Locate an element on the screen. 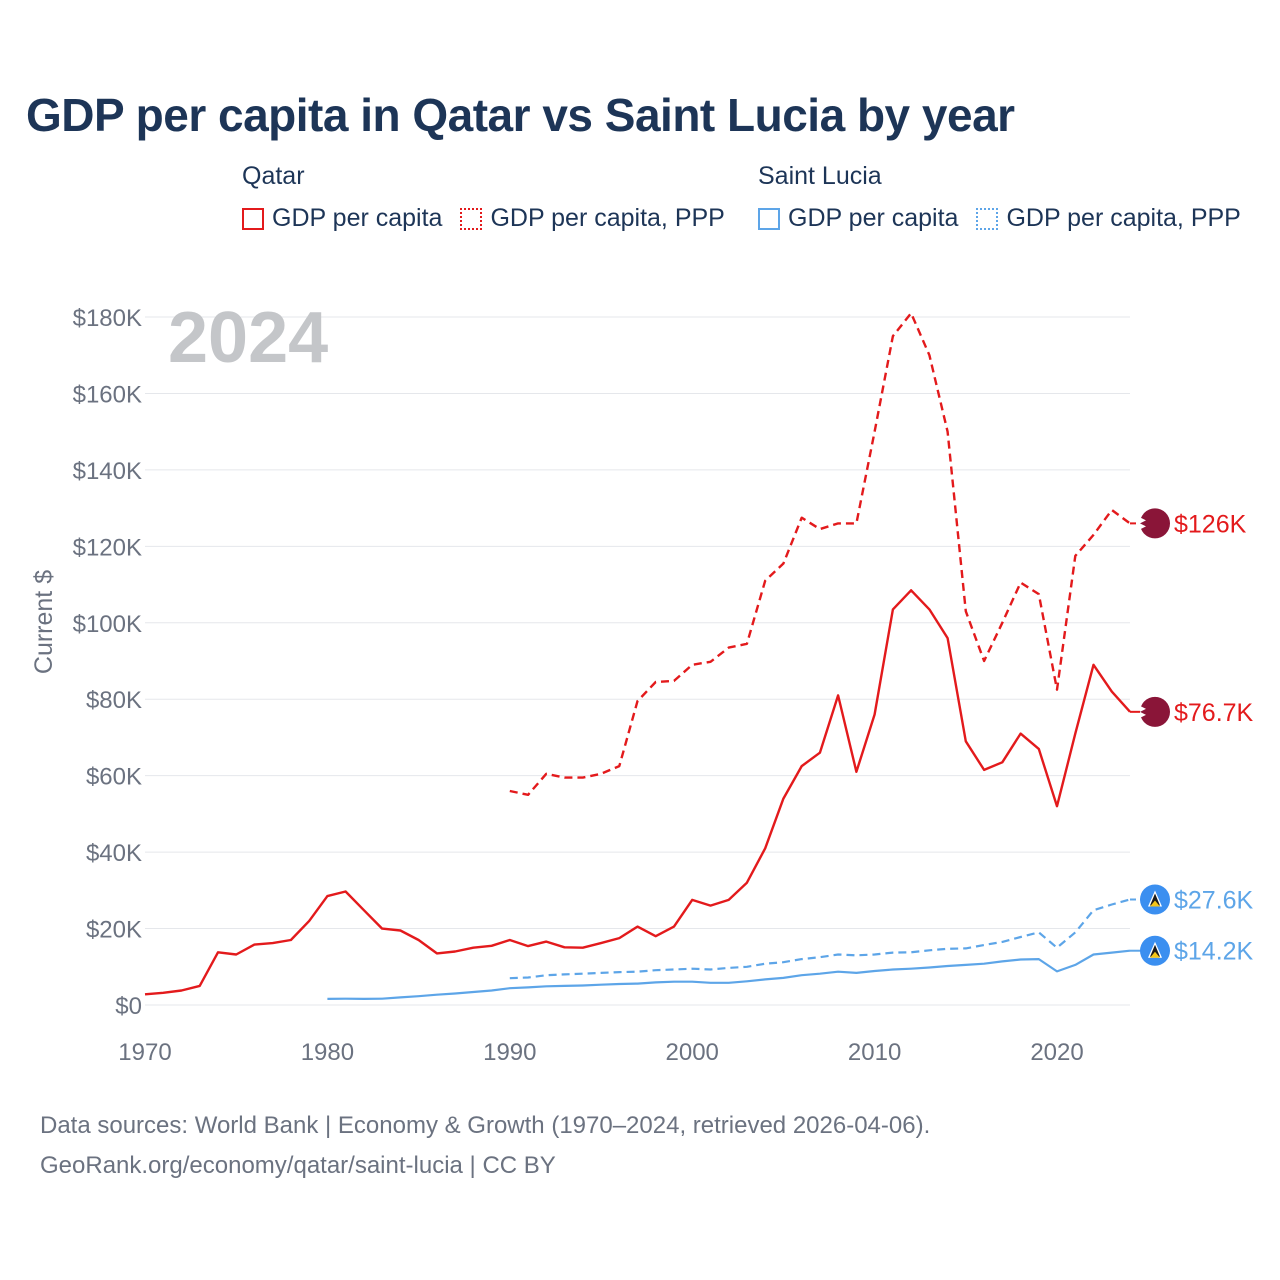  end-labels: $76.7K $126K $14.2K $27.6K is located at coordinates (1192, 737).